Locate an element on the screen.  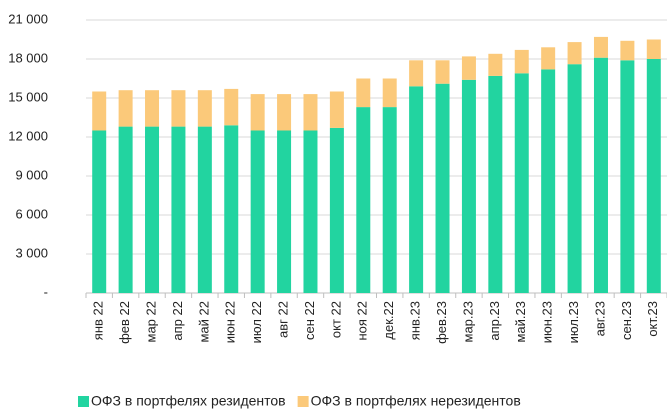
x-tick-label: июн 22 is located at coordinates (230, 322).